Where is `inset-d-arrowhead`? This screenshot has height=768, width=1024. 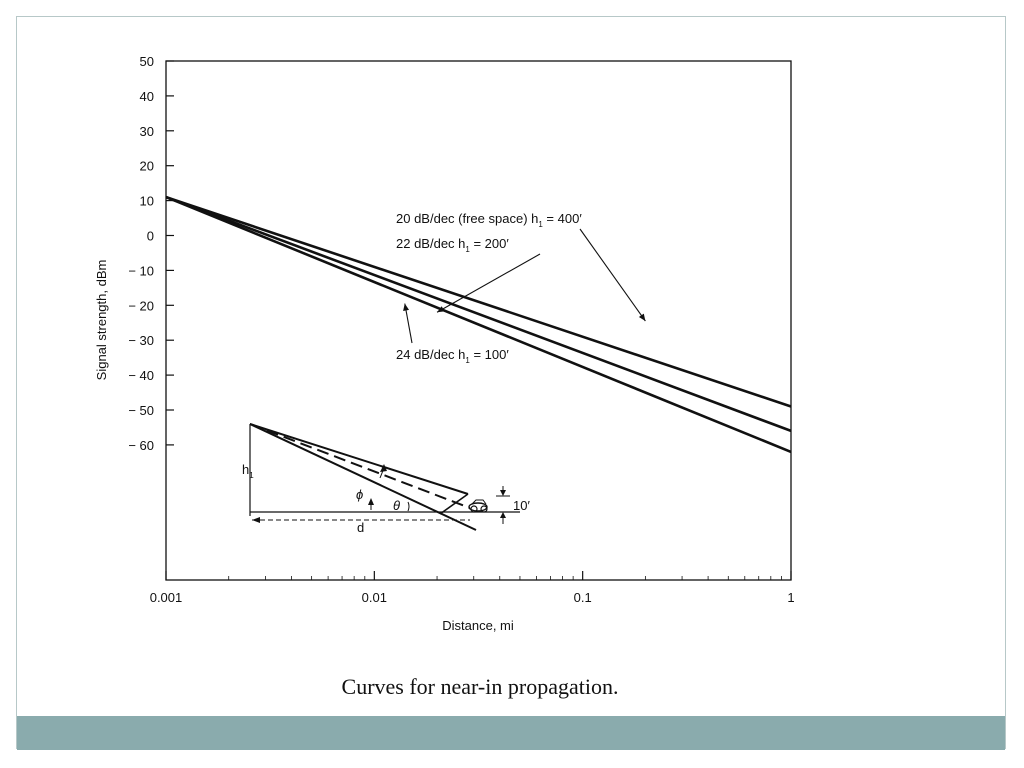 inset-d-arrowhead is located at coordinates (256, 520).